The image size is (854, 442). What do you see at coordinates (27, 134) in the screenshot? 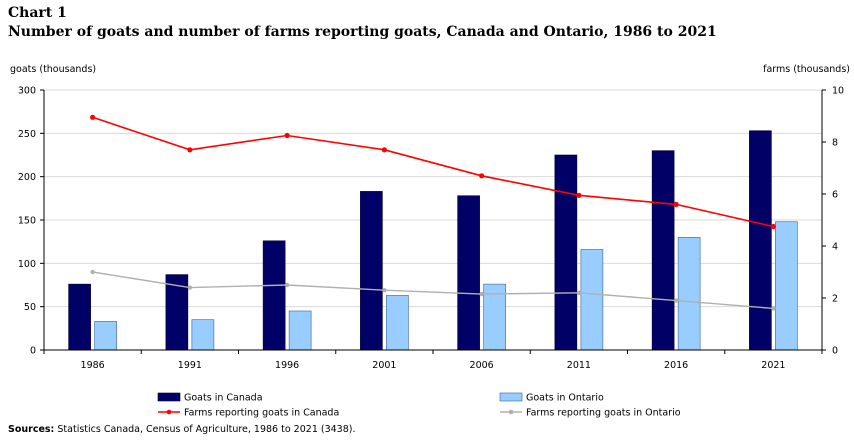
I see `y-left-tick-label: 250` at bounding box center [27, 134].